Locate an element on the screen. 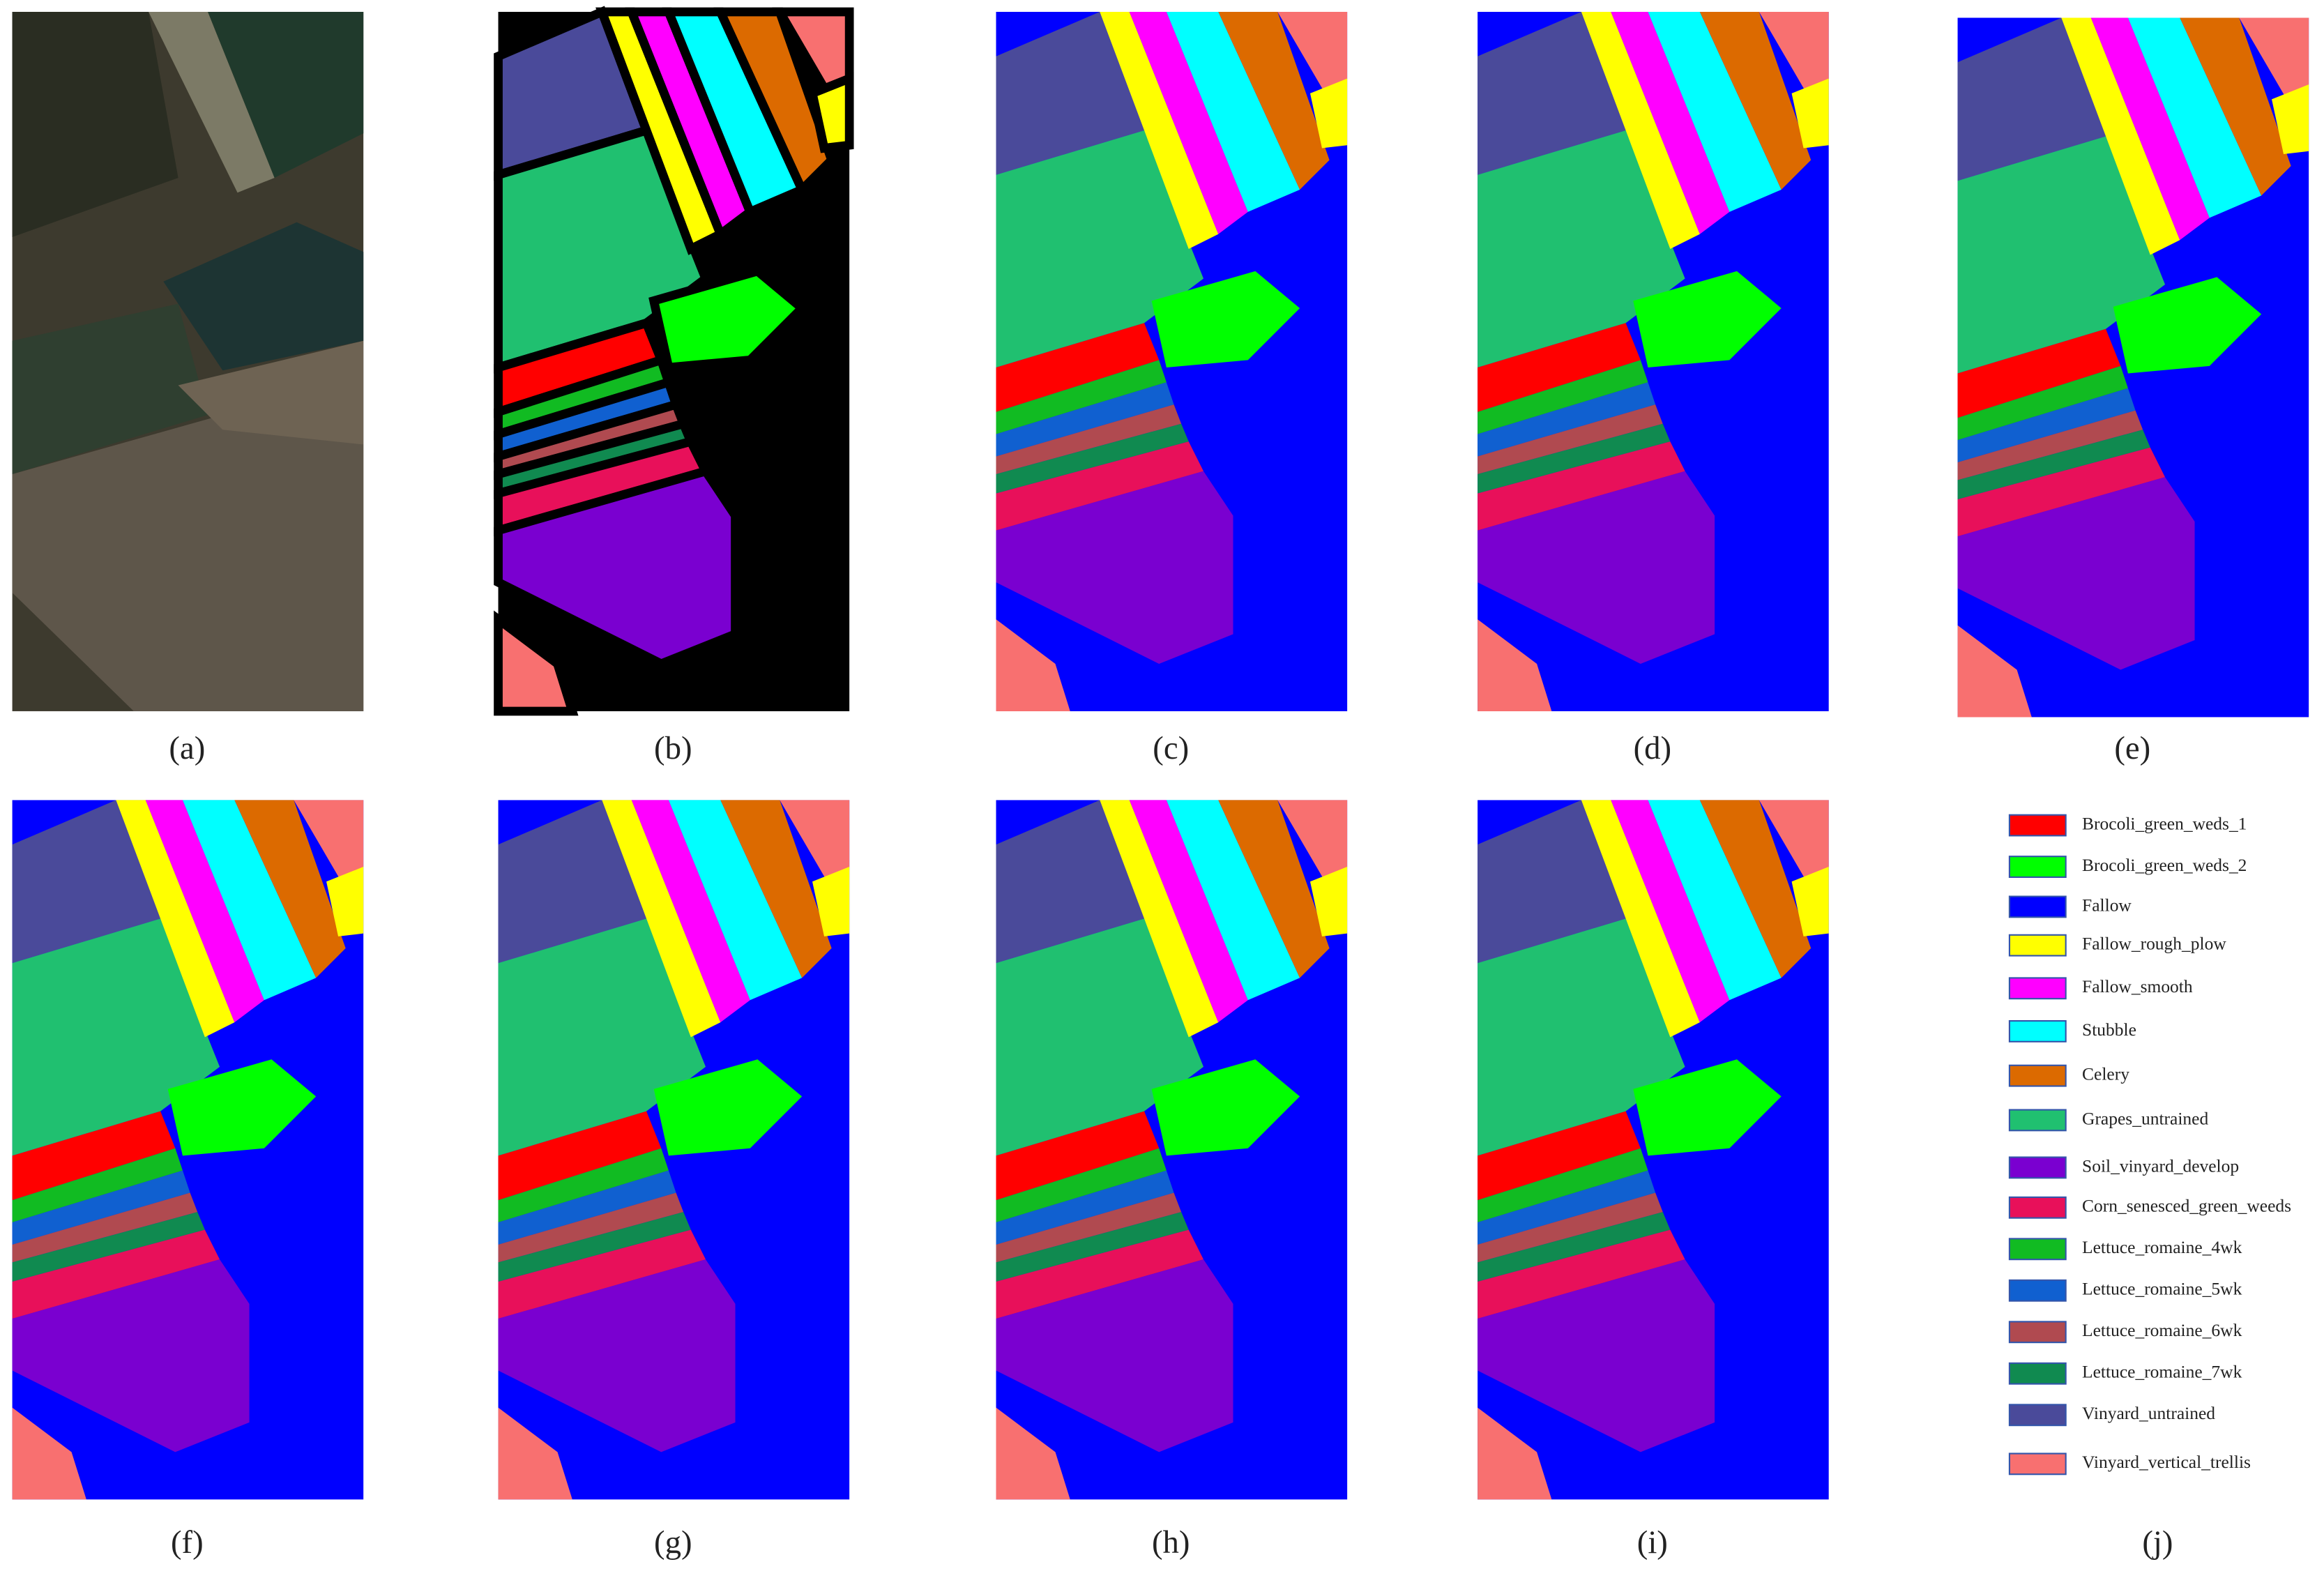  panel-caption: (g) is located at coordinates (673, 1543).